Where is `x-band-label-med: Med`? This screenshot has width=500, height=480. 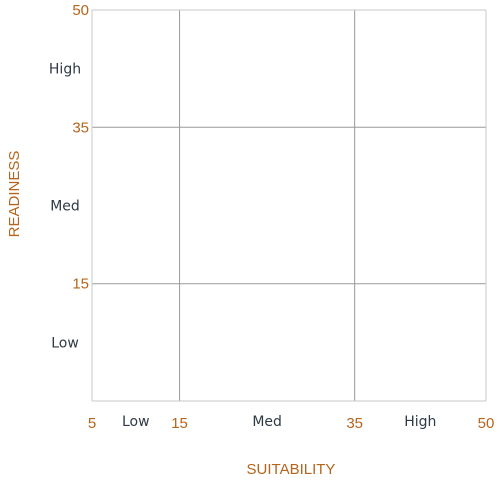
x-band-label-med: Med is located at coordinates (267, 422).